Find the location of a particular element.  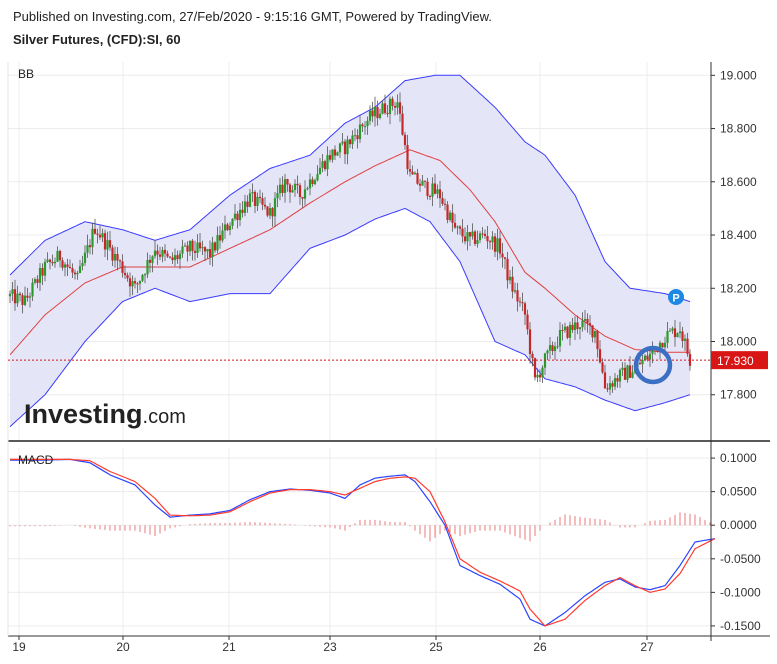

bb-panel-label: BB is located at coordinates (26, 74).